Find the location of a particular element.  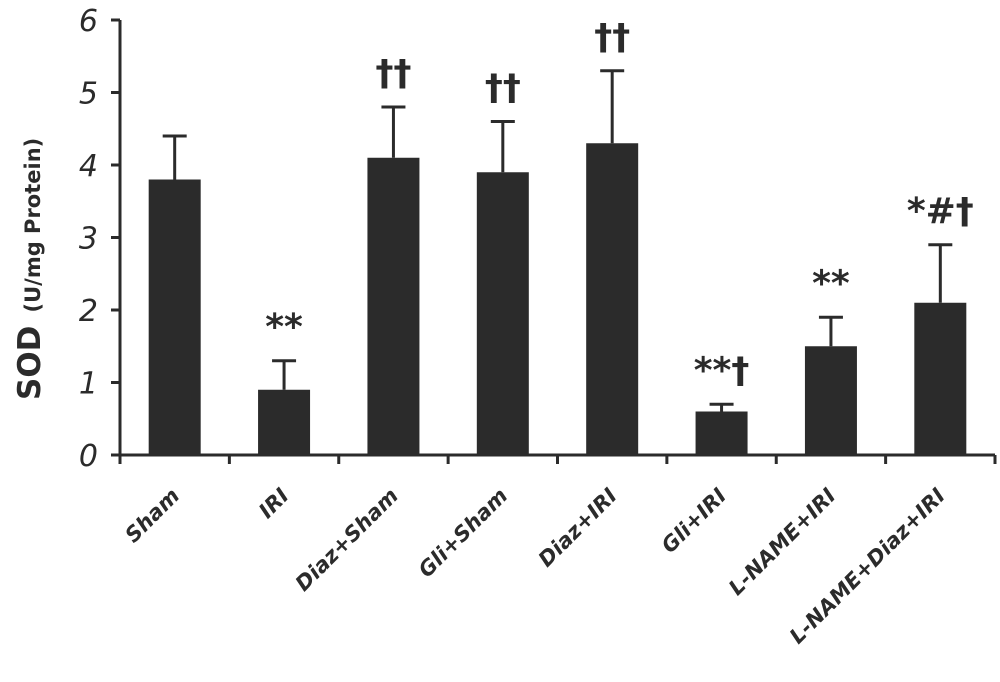

y-axis-unit: (U/mg Protein) is located at coordinates (33, 225).